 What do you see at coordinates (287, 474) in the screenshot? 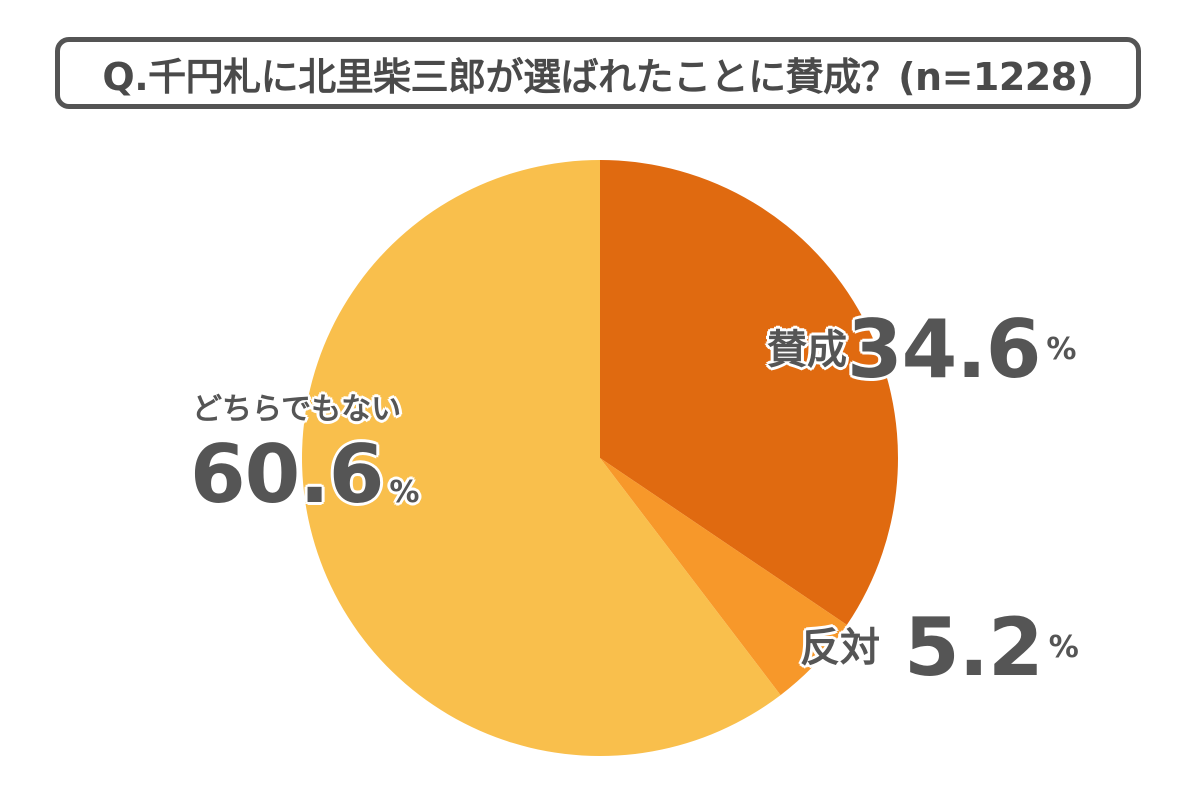
I see `label-dochira-value: 60.6` at bounding box center [287, 474].